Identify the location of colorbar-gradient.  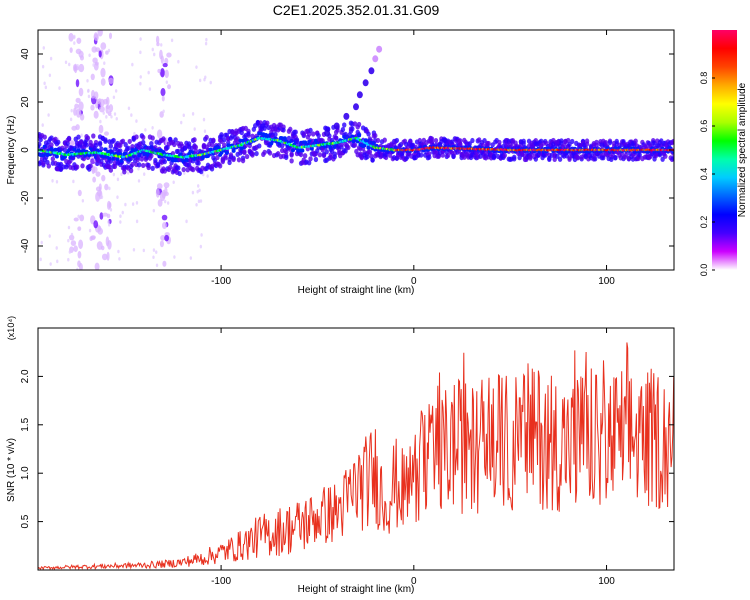
(724, 150).